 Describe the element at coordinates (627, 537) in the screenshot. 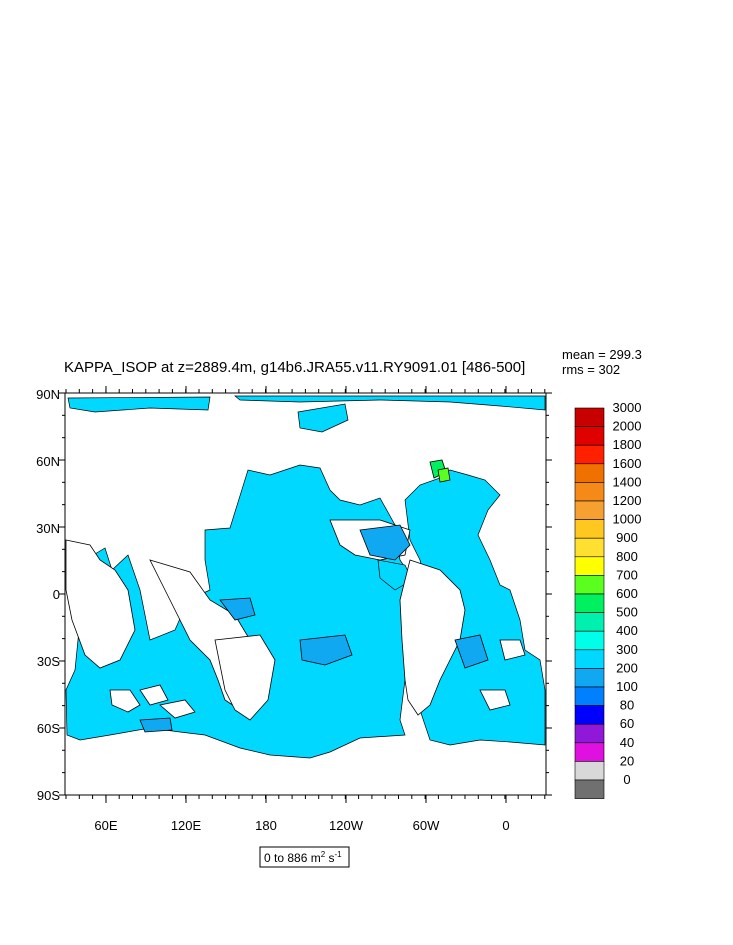

I see `colorbar-label: 900` at that location.